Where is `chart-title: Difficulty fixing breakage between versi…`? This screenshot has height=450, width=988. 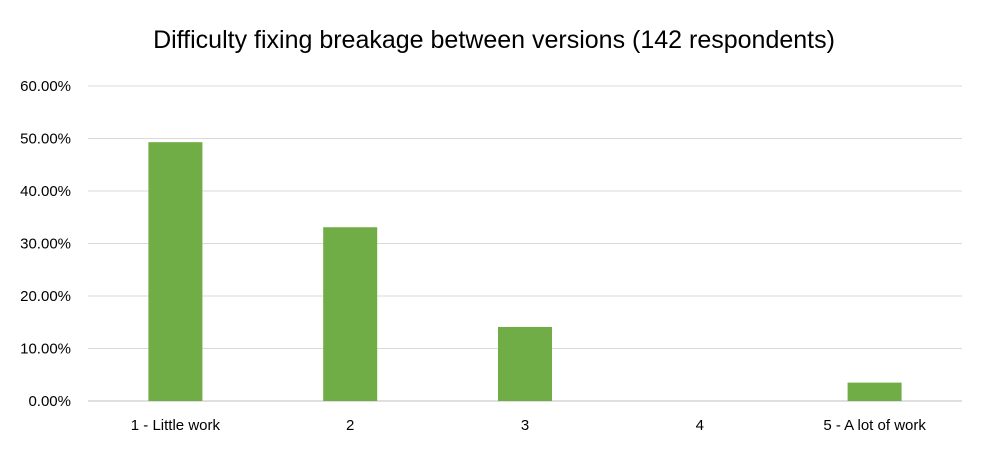 chart-title: Difficulty fixing breakage between versi… is located at coordinates (494, 40).